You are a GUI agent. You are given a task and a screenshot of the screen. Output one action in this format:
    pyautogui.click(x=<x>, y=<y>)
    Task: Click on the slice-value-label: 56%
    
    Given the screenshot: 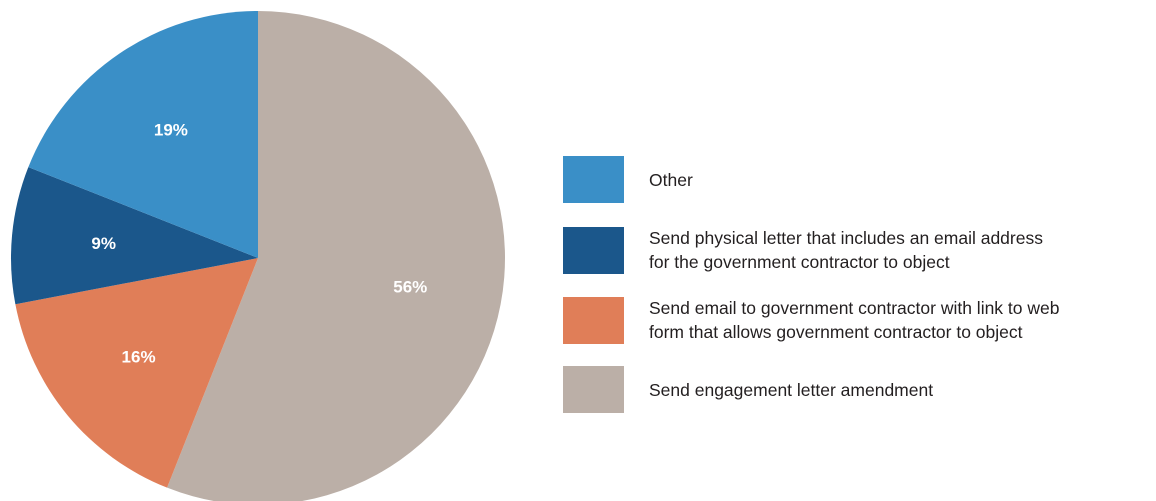 What is the action you would take?
    pyautogui.click(x=410, y=287)
    